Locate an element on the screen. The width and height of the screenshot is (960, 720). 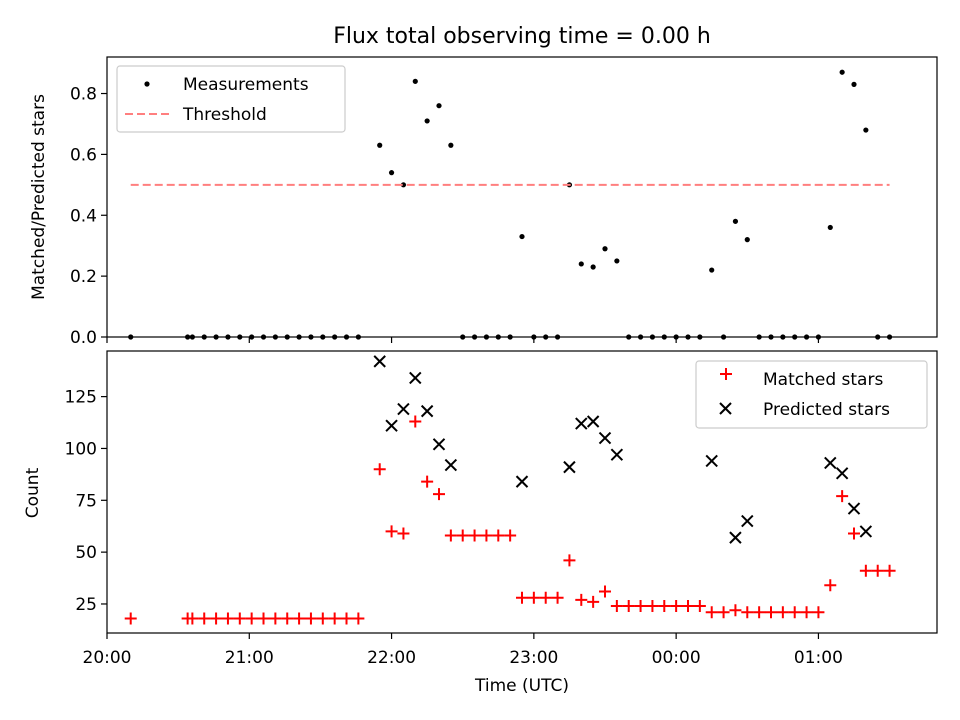
bottom-y-tick-label: 25 is located at coordinates (86, 605).